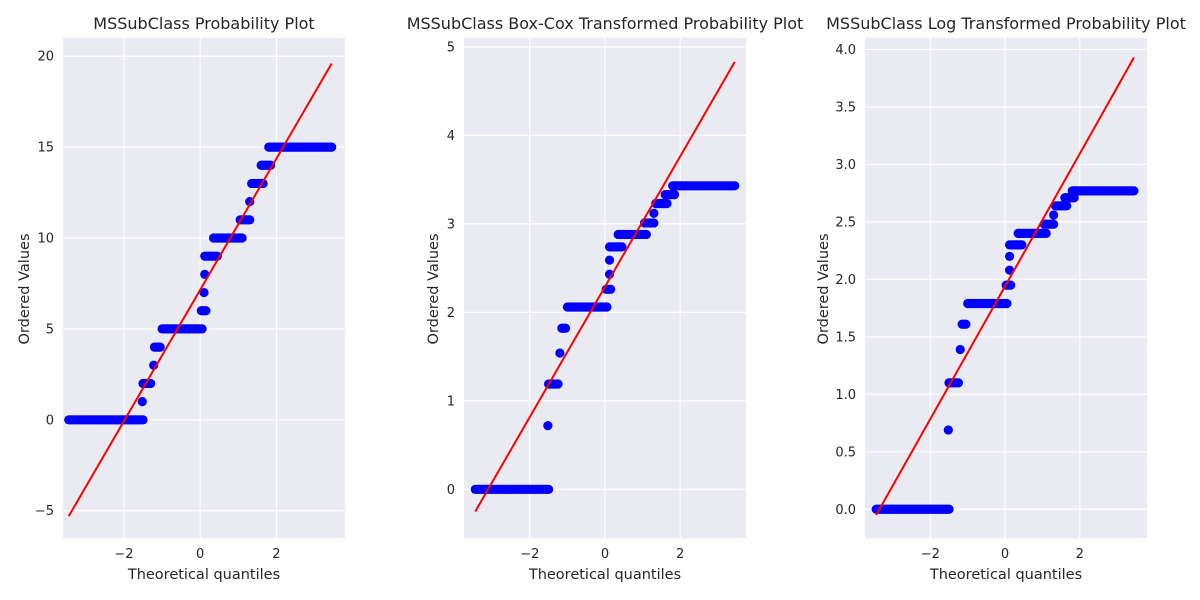 Image resolution: width=1200 pixels, height=600 pixels. I want to click on y-tick-label: −5, so click(44, 511).